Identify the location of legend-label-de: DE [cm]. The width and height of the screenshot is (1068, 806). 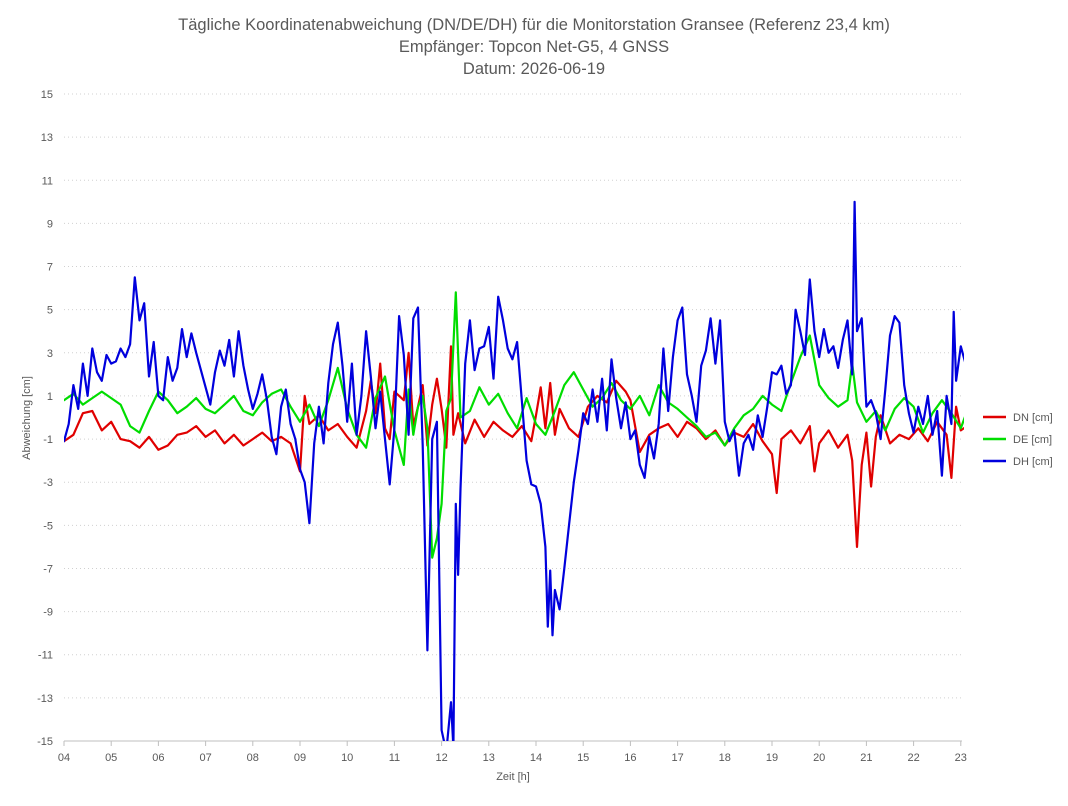
(1032, 440).